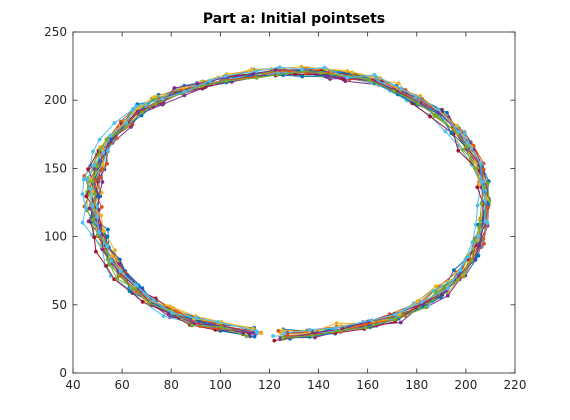  Describe the element at coordinates (55, 32) in the screenshot. I see `y-tick-label: 250` at that location.